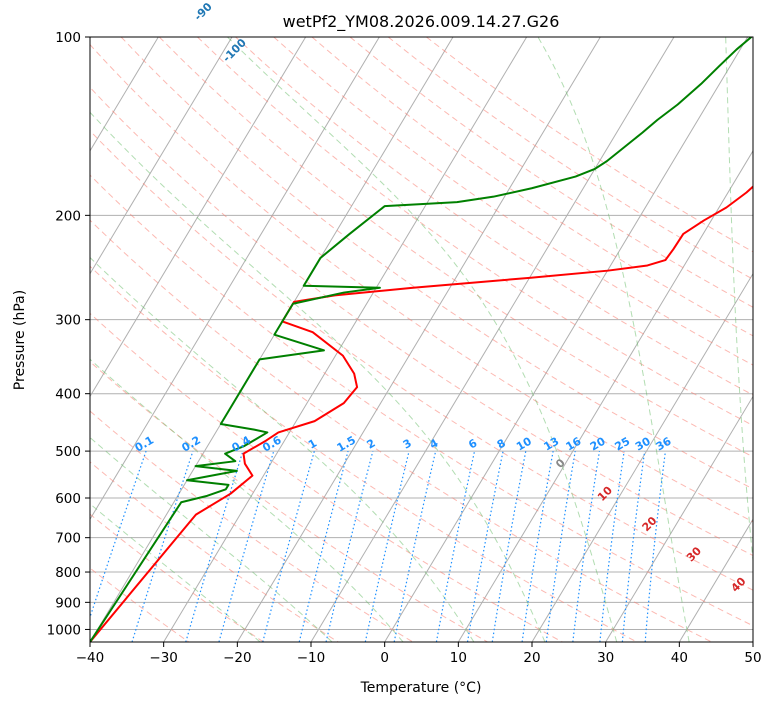 The width and height of the screenshot is (775, 708). What do you see at coordinates (679, 658) in the screenshot?
I see `x-tick-label: 40` at bounding box center [679, 658].